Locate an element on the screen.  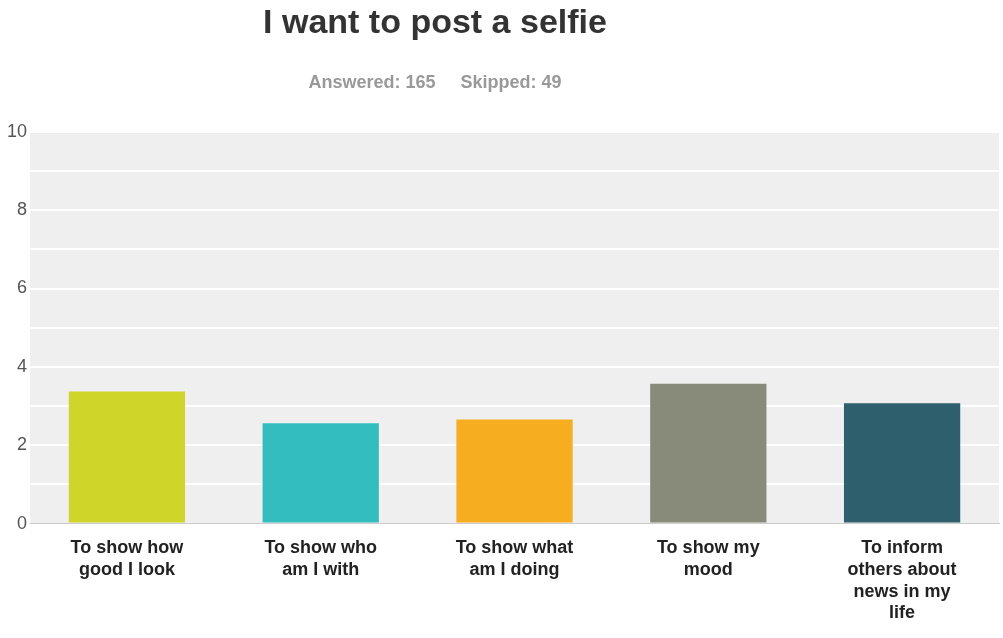
x-tick-label: To inform others about news in my life is located at coordinates (902, 580).